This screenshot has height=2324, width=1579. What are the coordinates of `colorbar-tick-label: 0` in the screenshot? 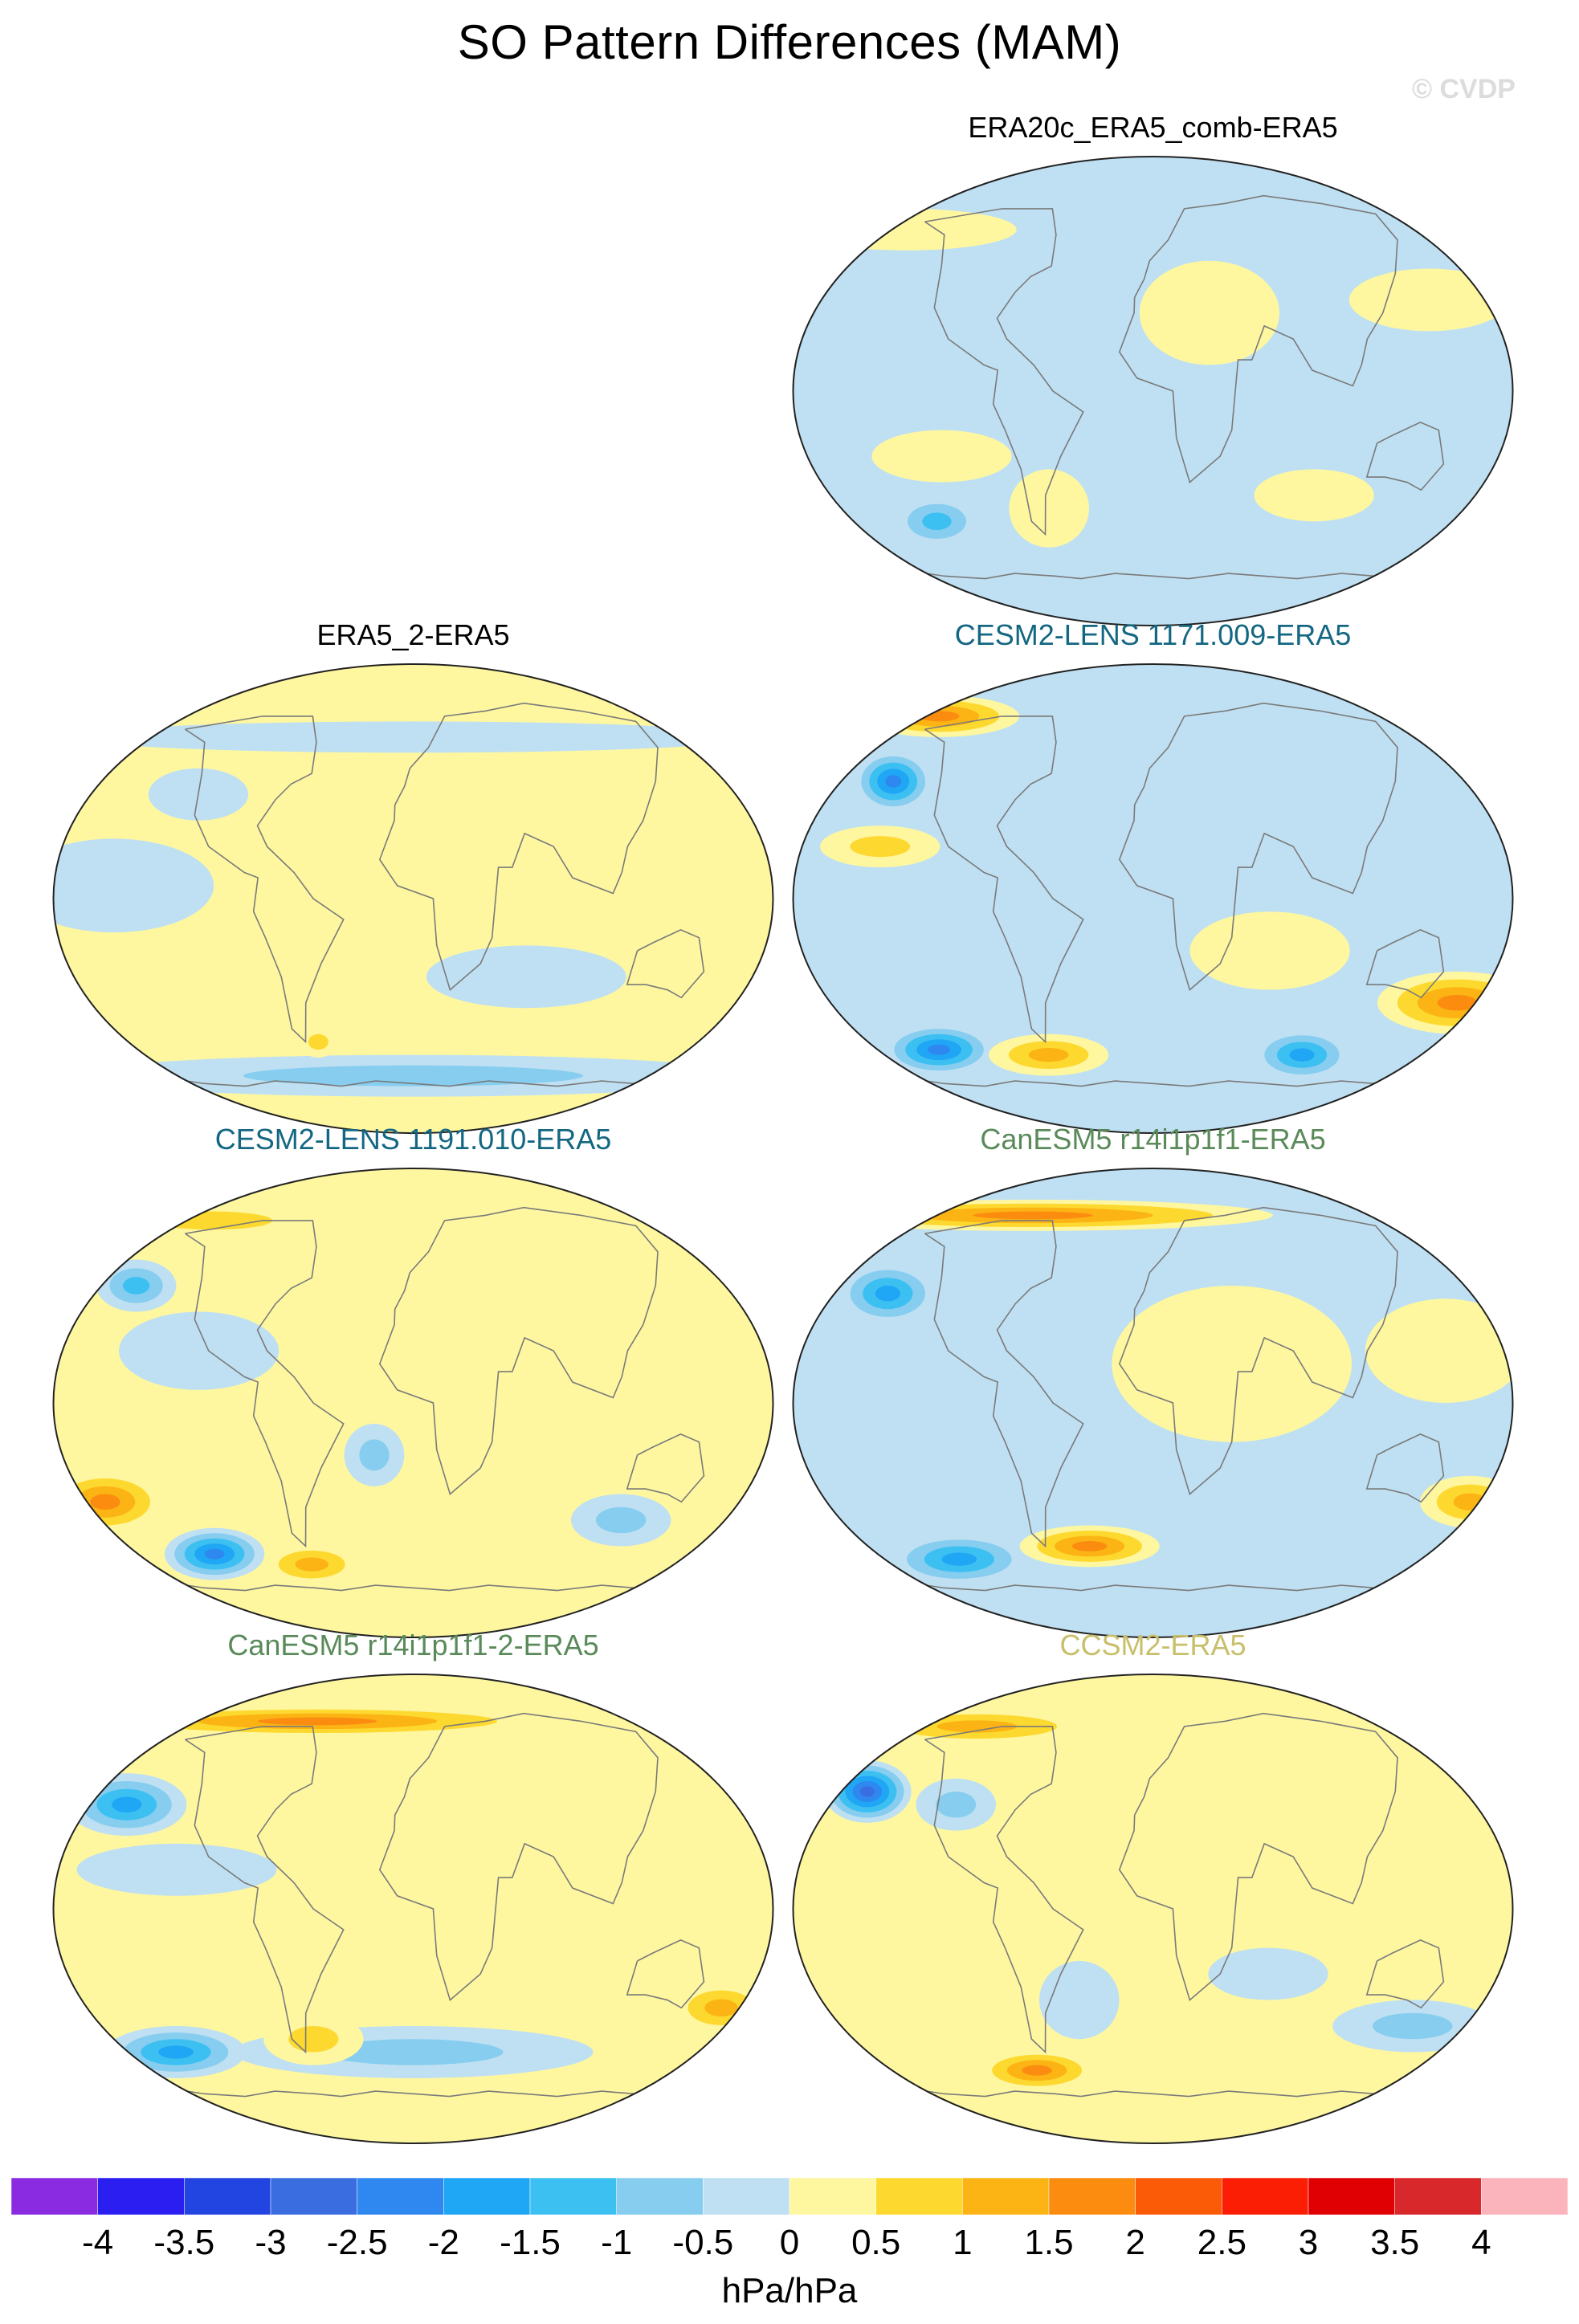 It's located at (789, 2243).